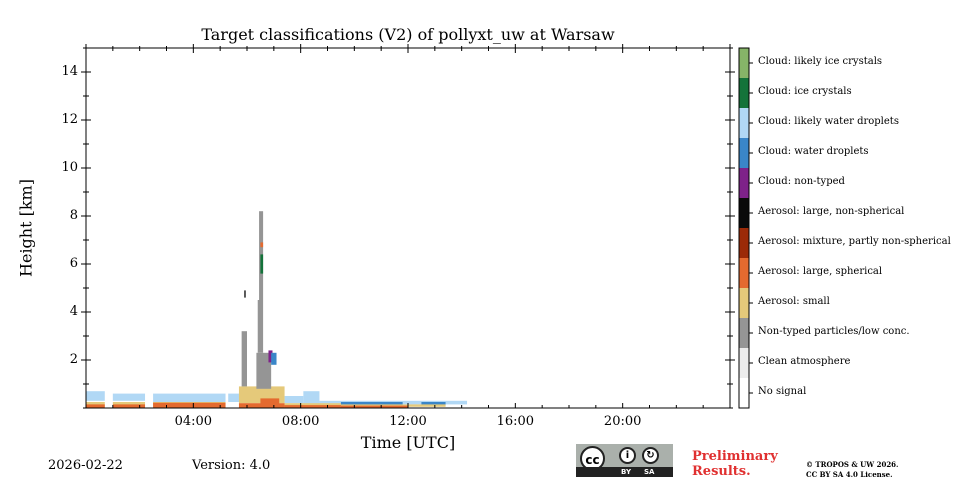 Image resolution: width=960 pixels, height=480 pixels. What do you see at coordinates (193, 421) in the screenshot?
I see `x-tick-label: 04:00` at bounding box center [193, 421].